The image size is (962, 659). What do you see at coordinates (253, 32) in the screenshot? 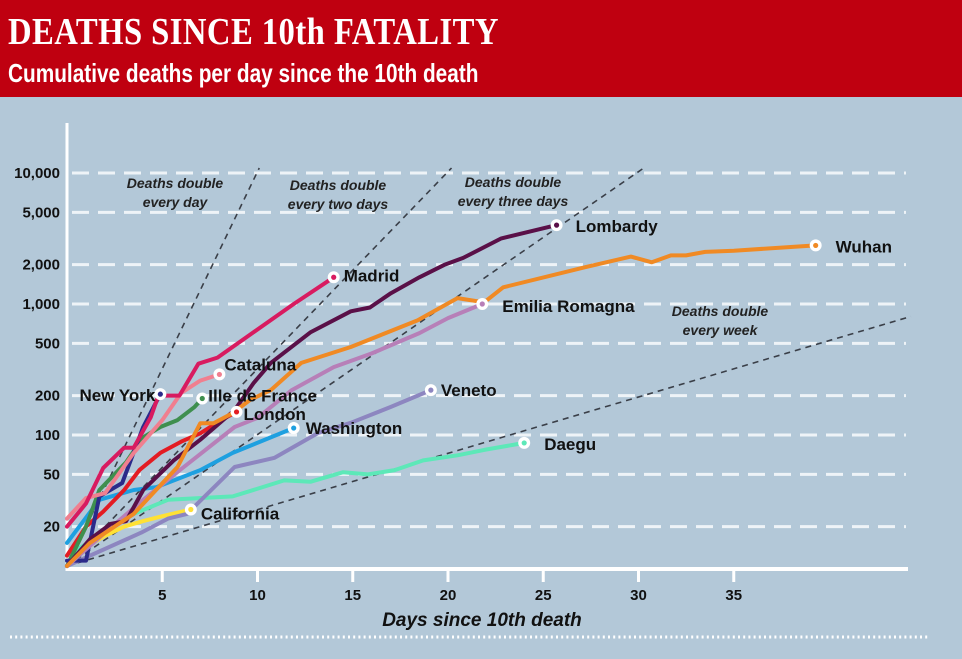
I see `chart-title: DEATHS SINCE 10th FATALITY` at bounding box center [253, 32].